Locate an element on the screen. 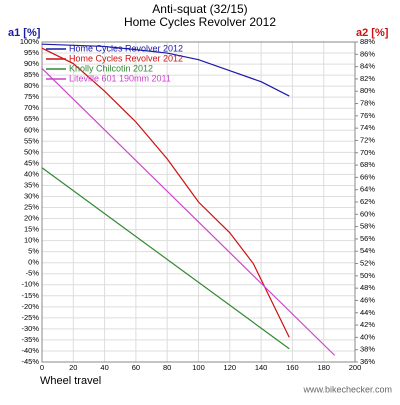 The width and height of the screenshot is (400, 405). y2-tick-label: 54% is located at coordinates (367, 250).